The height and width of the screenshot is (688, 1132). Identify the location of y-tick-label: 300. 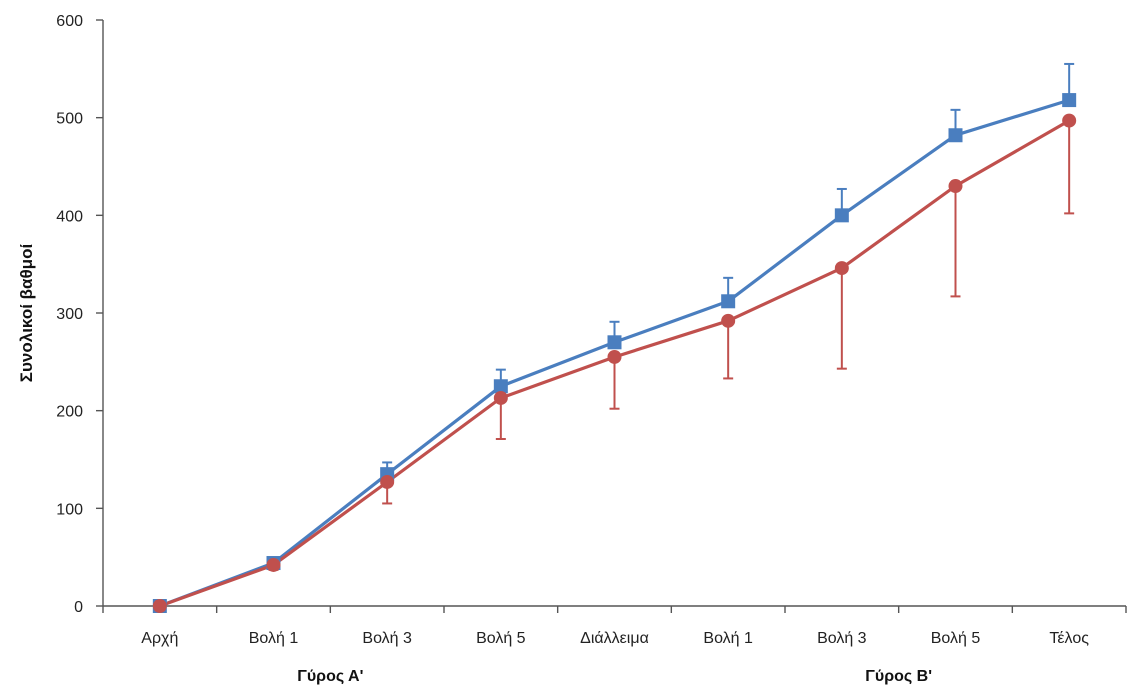
(69, 314).